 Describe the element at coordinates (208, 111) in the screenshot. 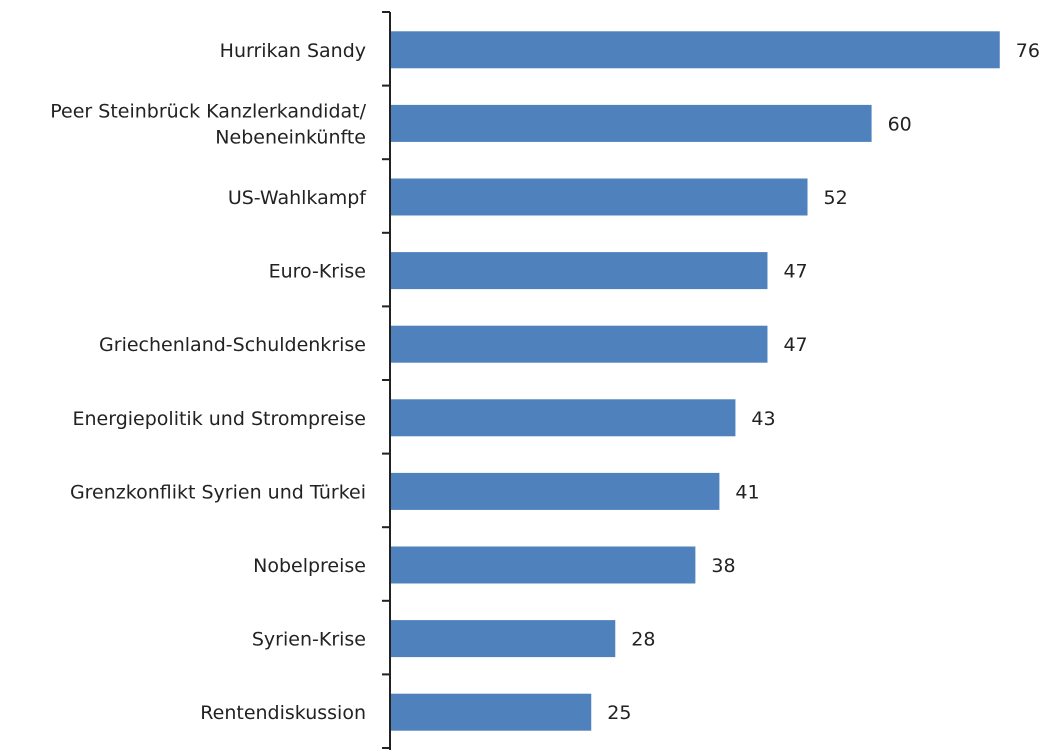

I see `category-label-line: Peer Steinbrück Kanzlerkandidat/` at that location.